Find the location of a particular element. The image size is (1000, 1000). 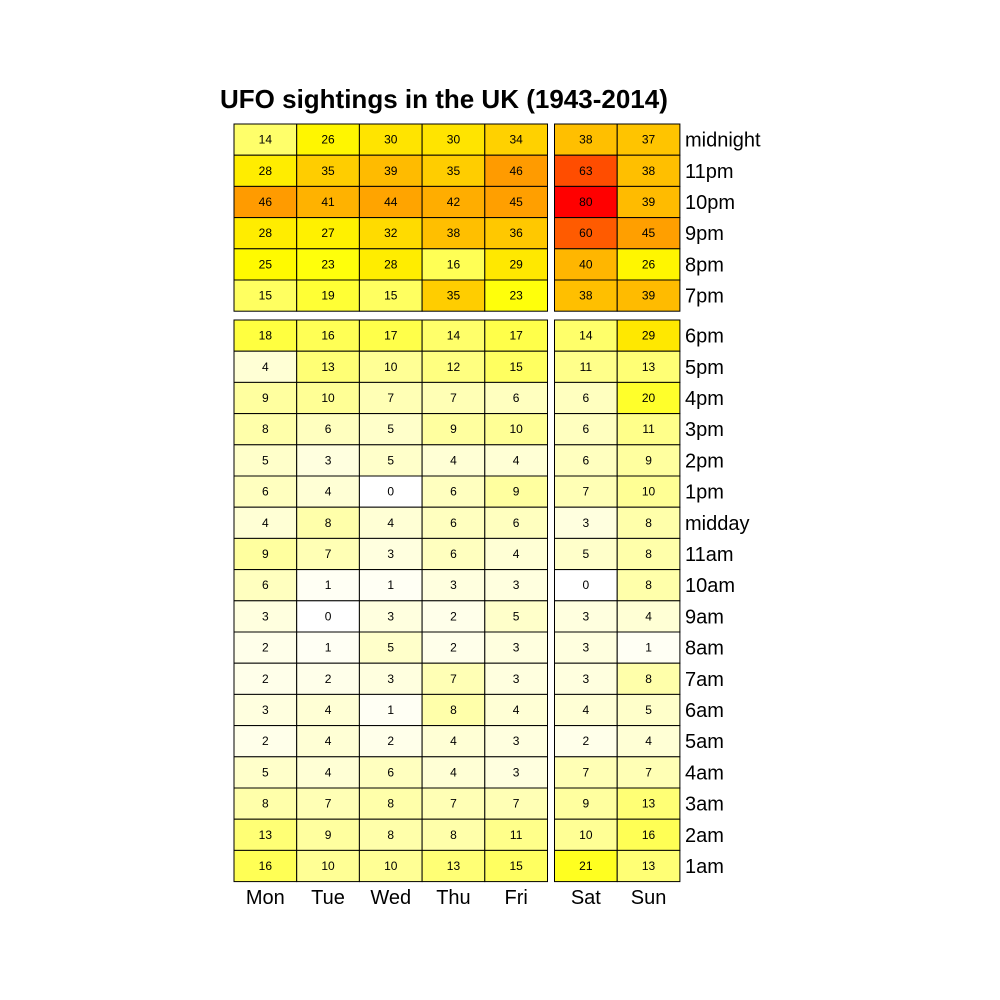

row-label-7pm: 7pm is located at coordinates (704, 297).